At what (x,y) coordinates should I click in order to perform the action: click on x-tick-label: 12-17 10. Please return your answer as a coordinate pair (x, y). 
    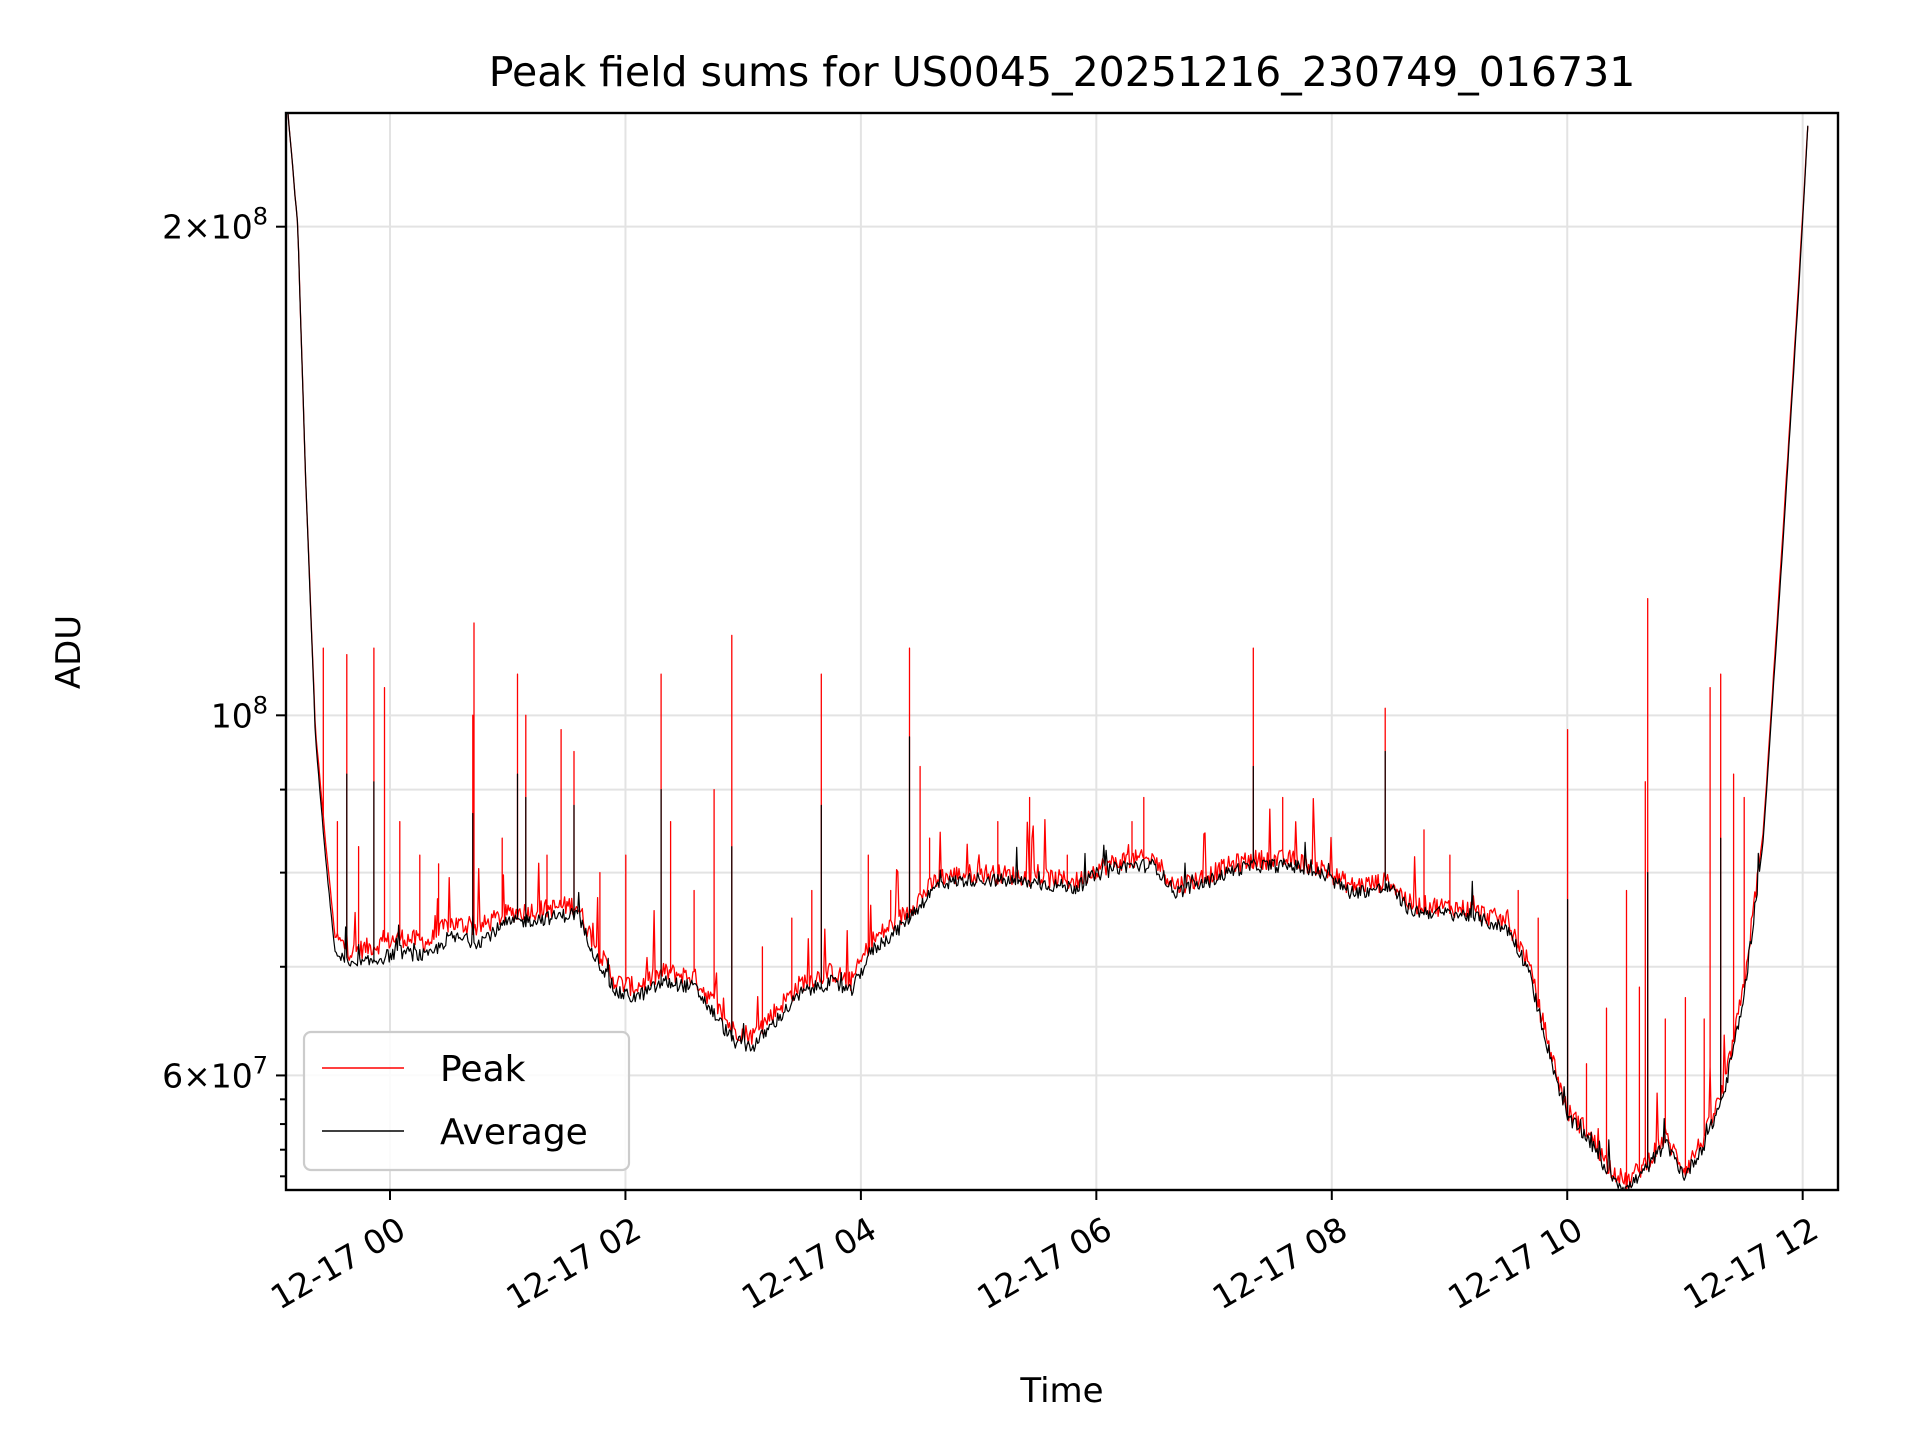
    Looking at the image, I should click on (1515, 1263).